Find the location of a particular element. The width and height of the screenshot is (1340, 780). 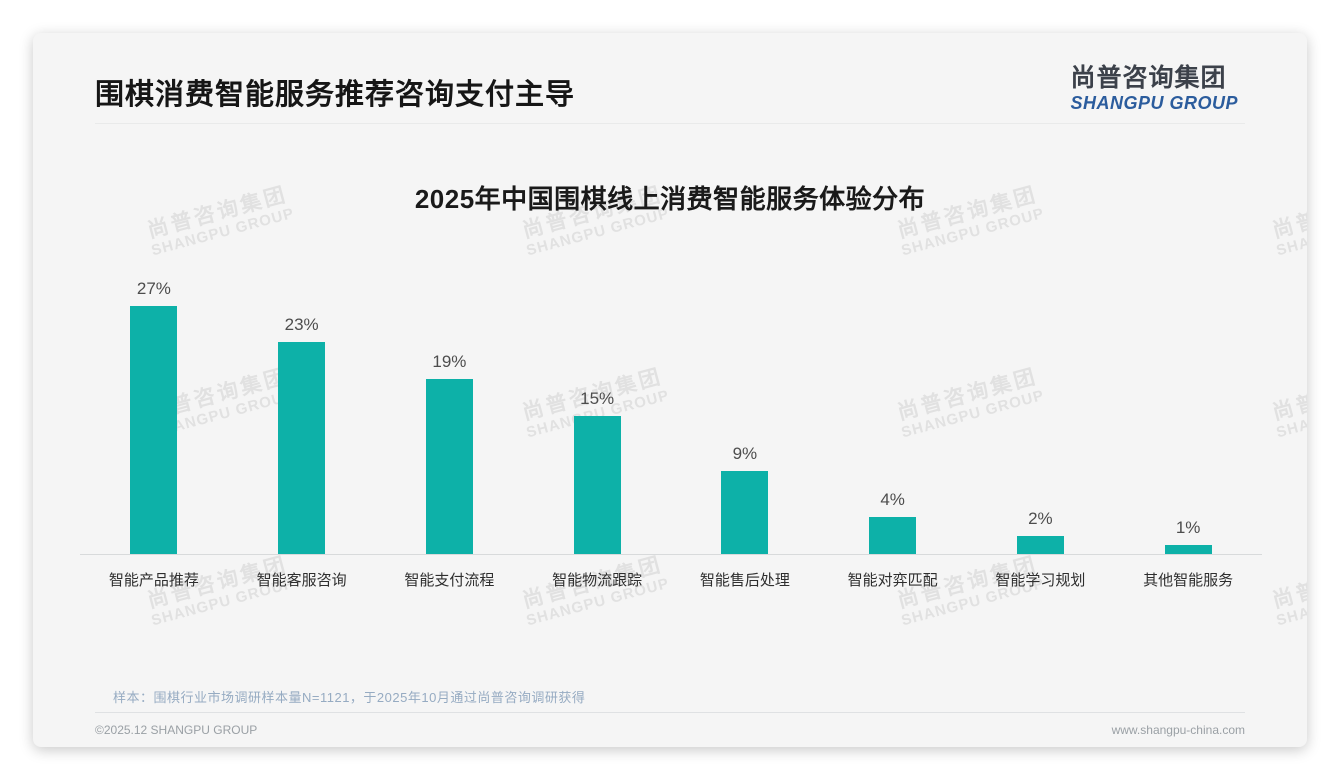

bar-group: 19% is located at coordinates (450, 413).